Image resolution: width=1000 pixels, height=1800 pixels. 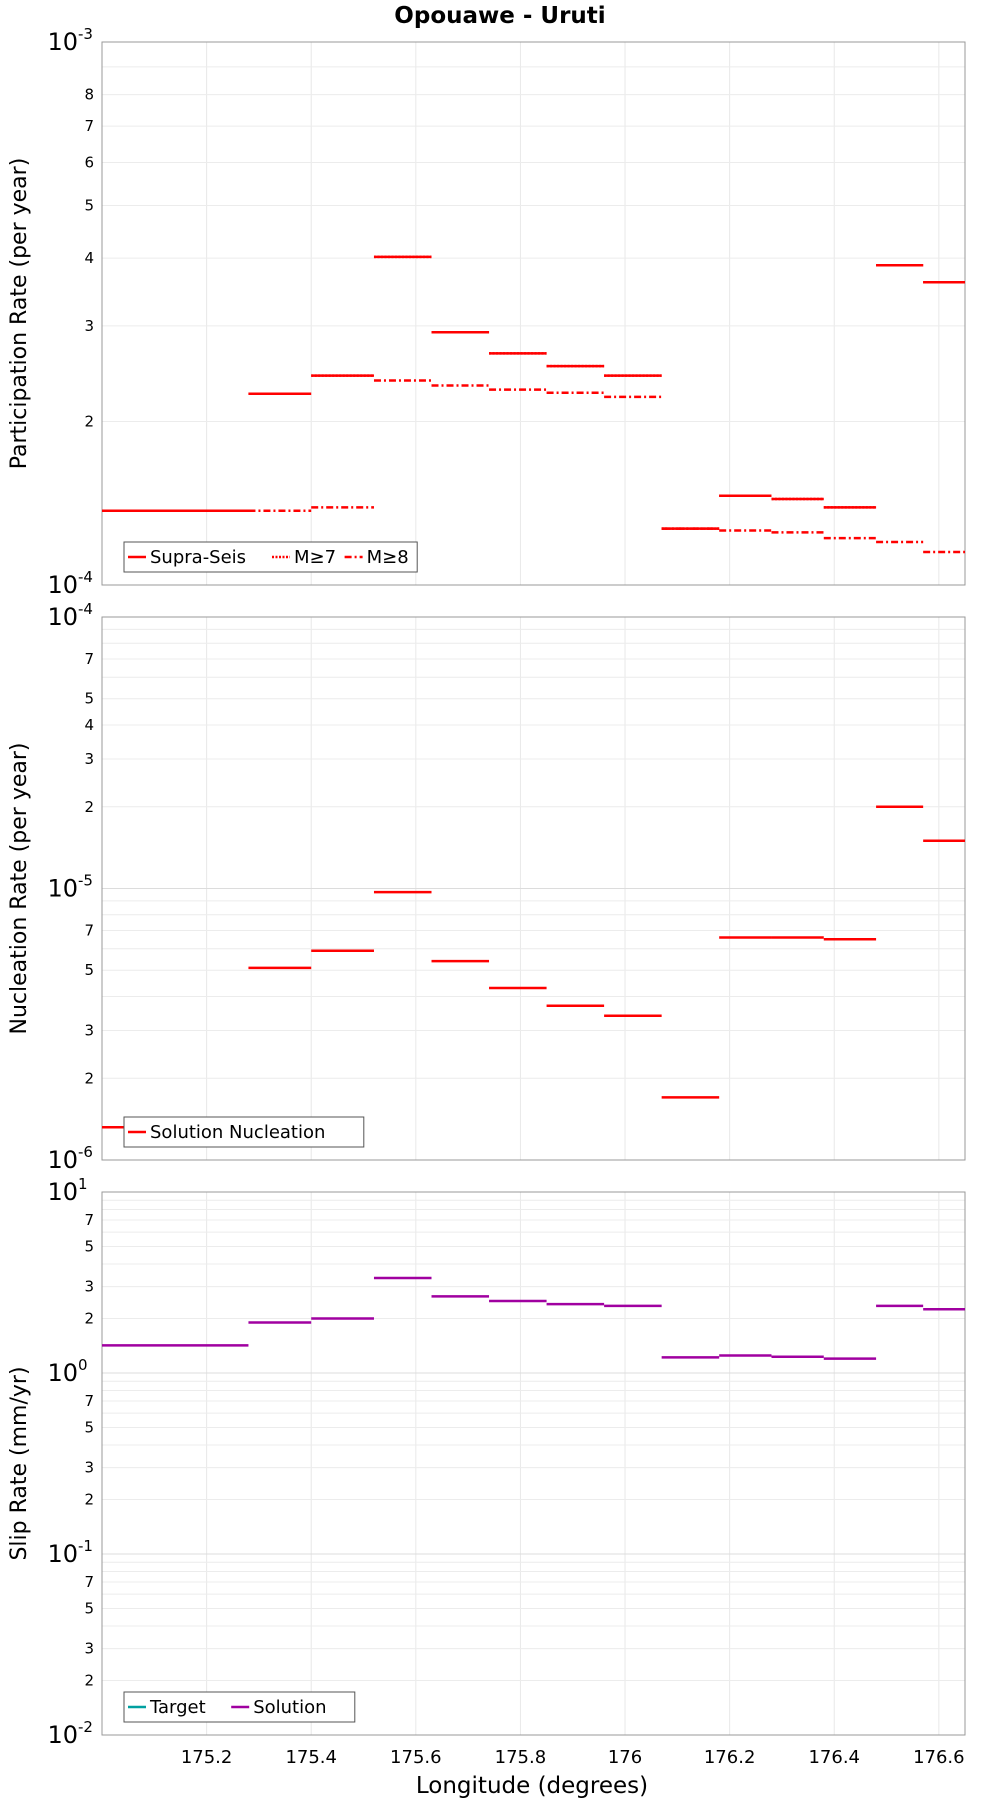 I want to click on chart-title: Opouawe - Uruti, so click(x=499, y=16).